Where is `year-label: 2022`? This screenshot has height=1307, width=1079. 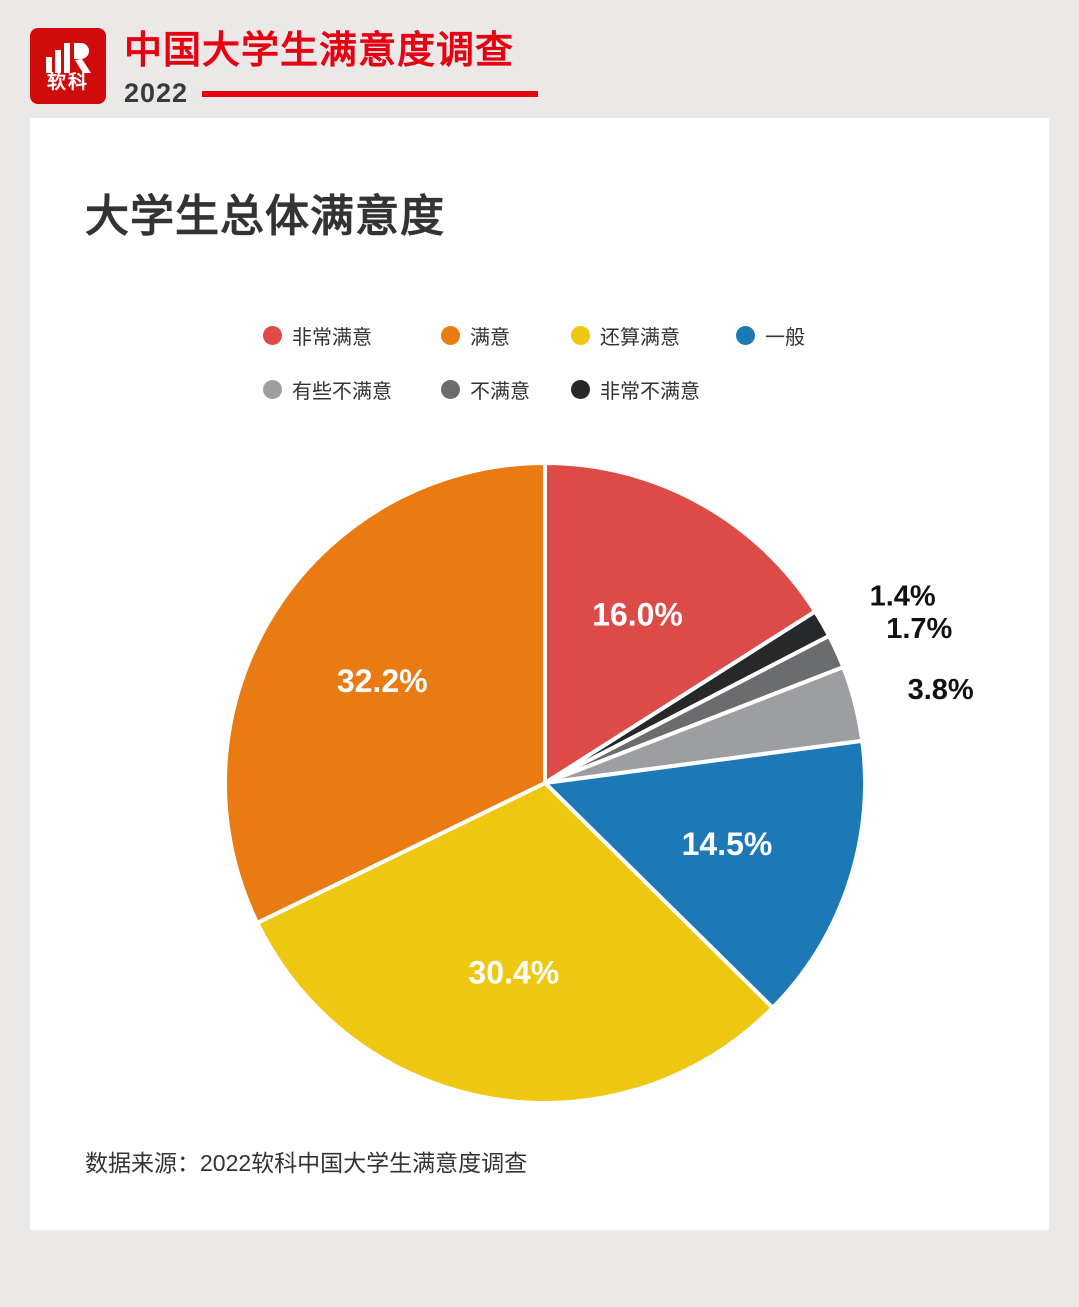
year-label: 2022 is located at coordinates (156, 92).